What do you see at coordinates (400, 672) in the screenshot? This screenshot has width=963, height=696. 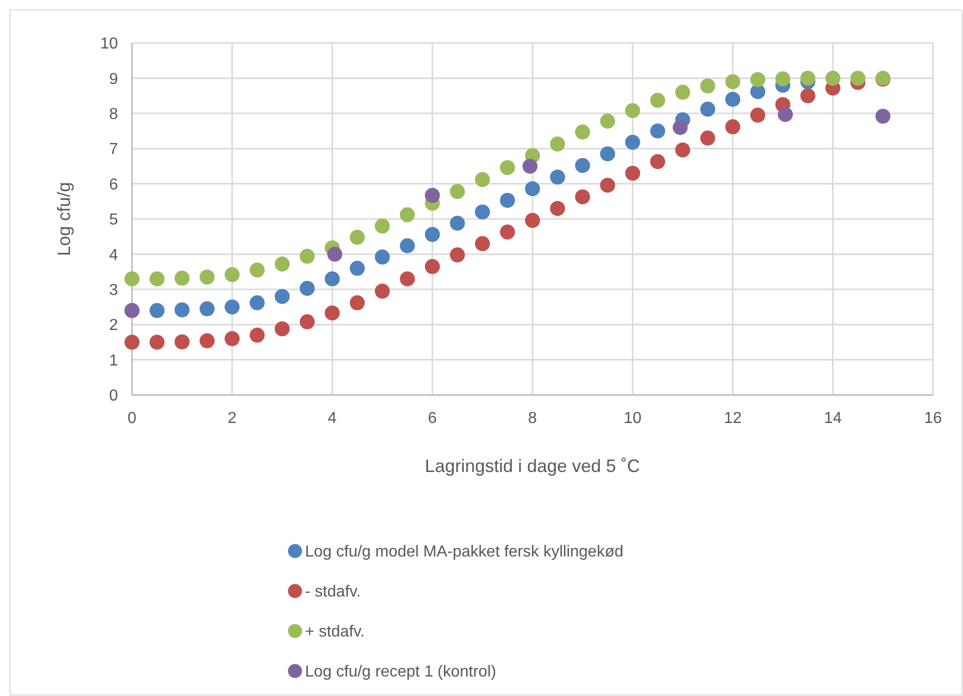 I see `legend-label: Log cfu/g recept 1 (kontrol)` at bounding box center [400, 672].